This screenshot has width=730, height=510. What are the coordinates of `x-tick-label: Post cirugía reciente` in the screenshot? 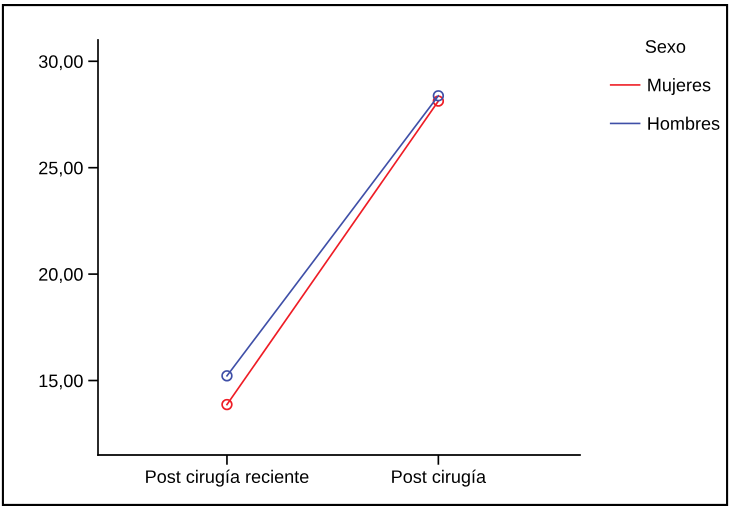 It's located at (227, 478).